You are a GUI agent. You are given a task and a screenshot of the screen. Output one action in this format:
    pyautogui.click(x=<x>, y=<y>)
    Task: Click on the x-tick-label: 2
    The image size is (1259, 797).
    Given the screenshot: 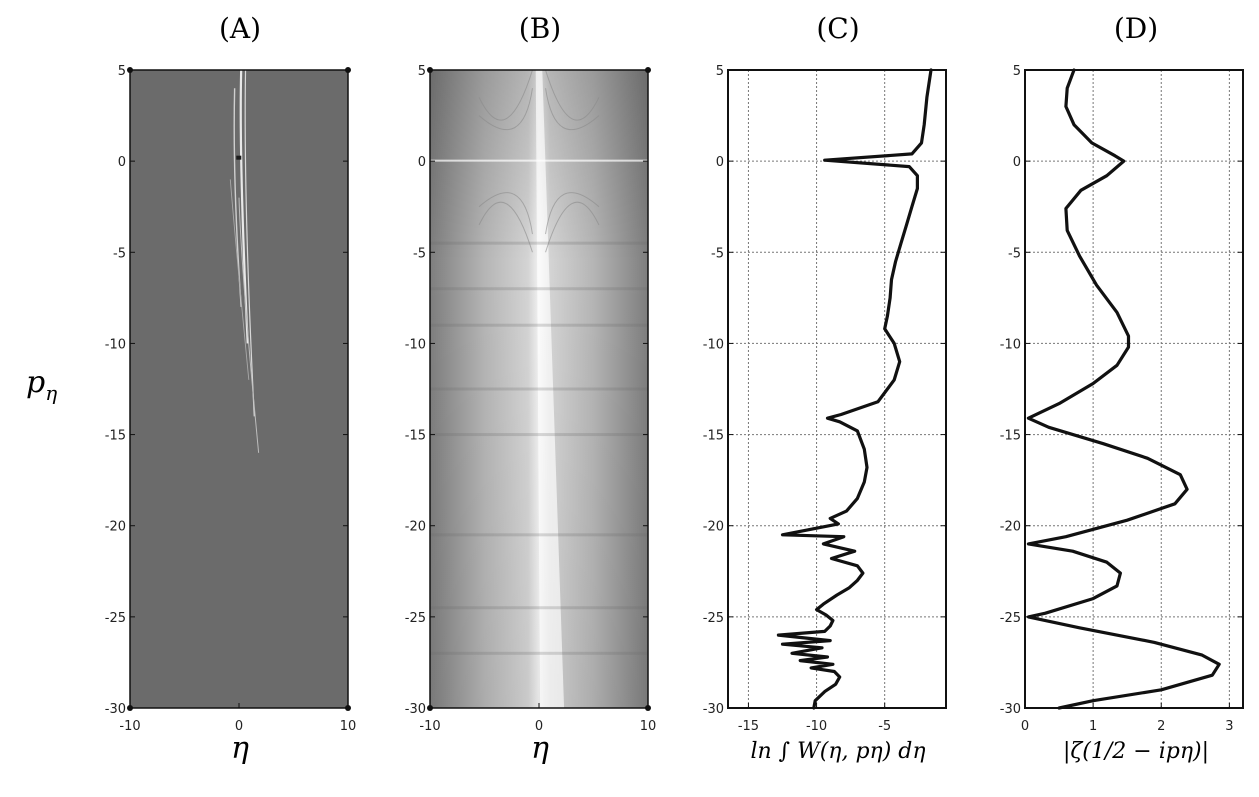 What is the action you would take?
    pyautogui.click(x=1161, y=726)
    